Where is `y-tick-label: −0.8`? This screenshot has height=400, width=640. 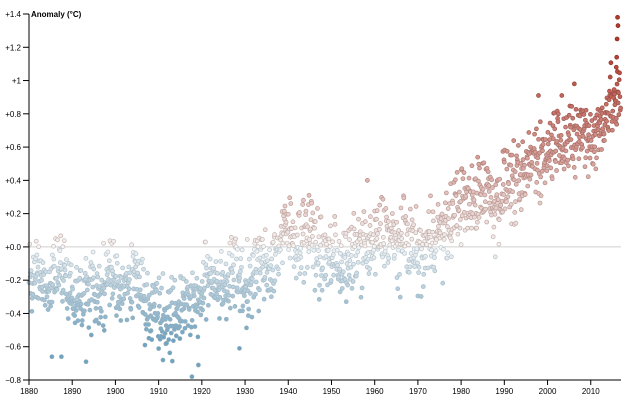 y-tick-label: −0.8 is located at coordinates (13, 380).